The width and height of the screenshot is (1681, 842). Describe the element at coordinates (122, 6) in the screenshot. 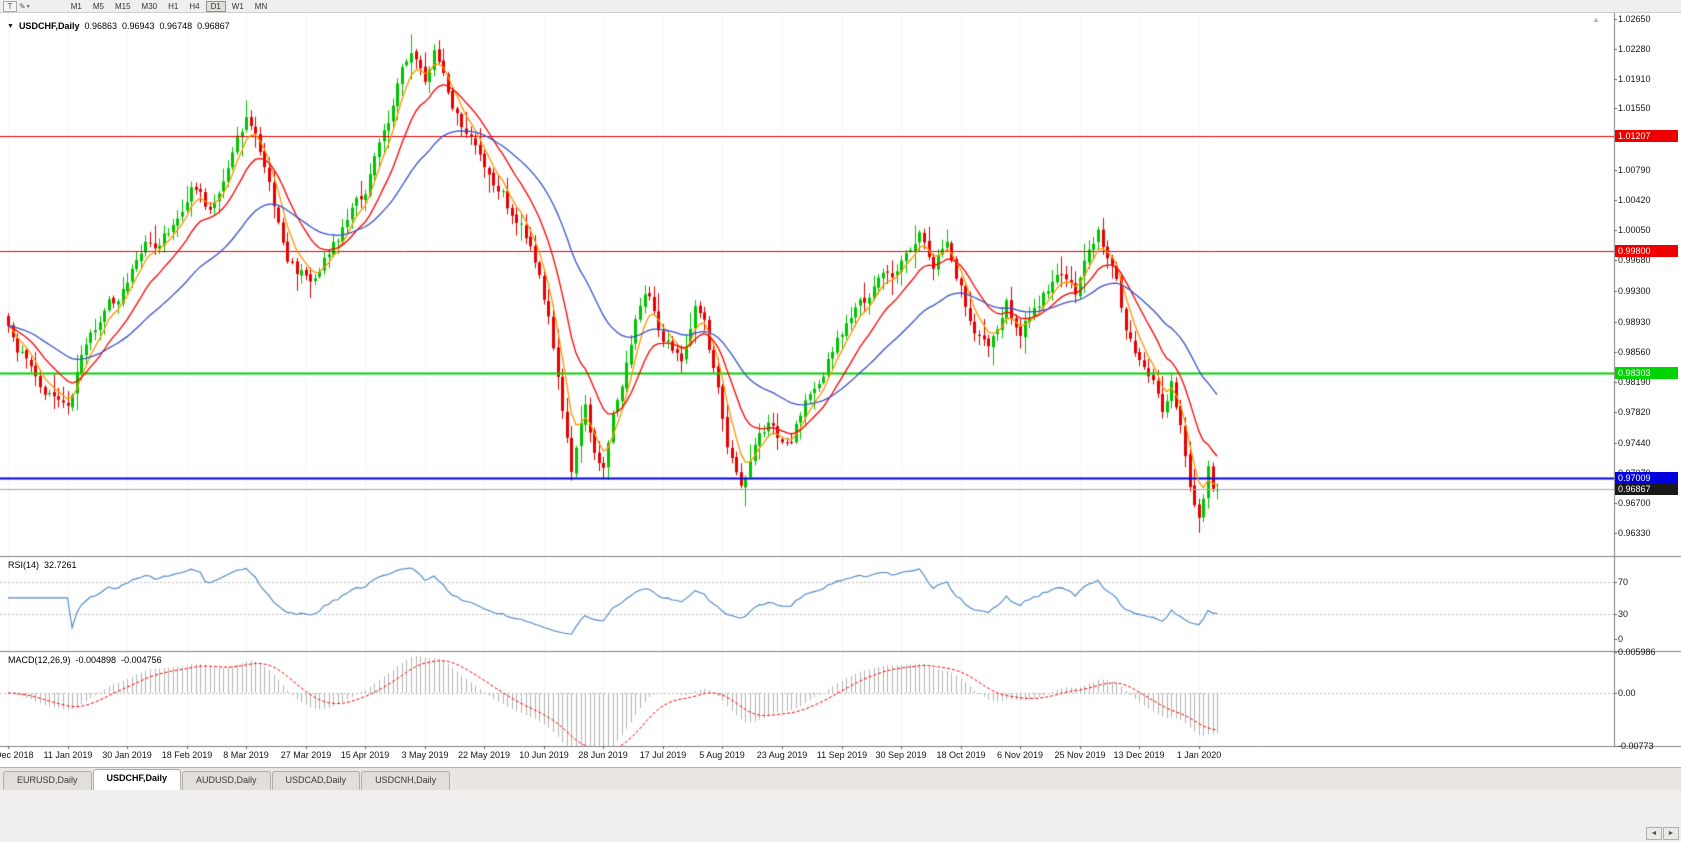

I see `timeframe-m15-button: M15` at that location.